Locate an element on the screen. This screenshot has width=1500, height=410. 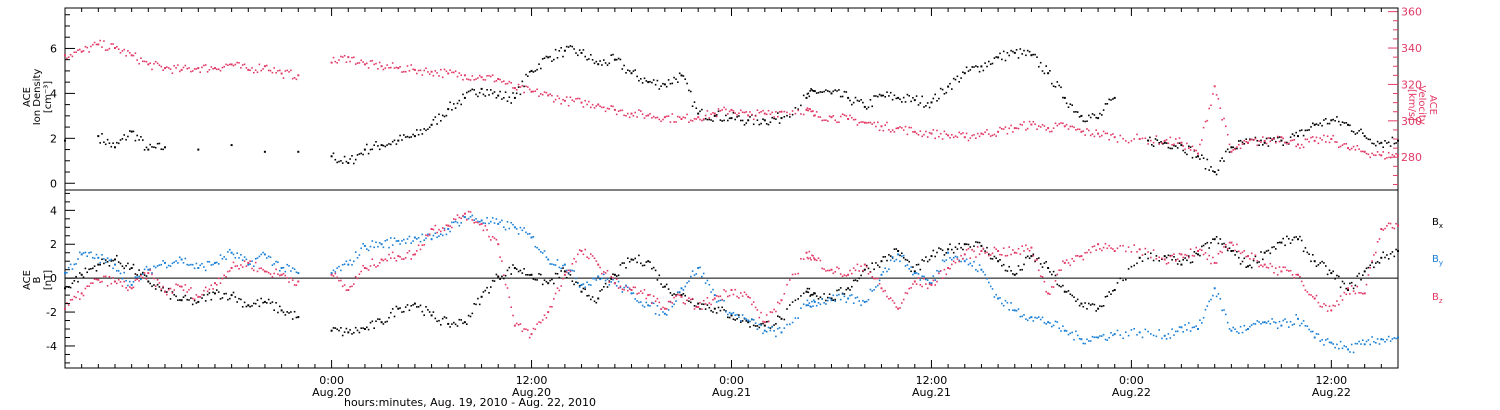
ion-density-ylabel-line1: ACE is located at coordinates (27, 97).